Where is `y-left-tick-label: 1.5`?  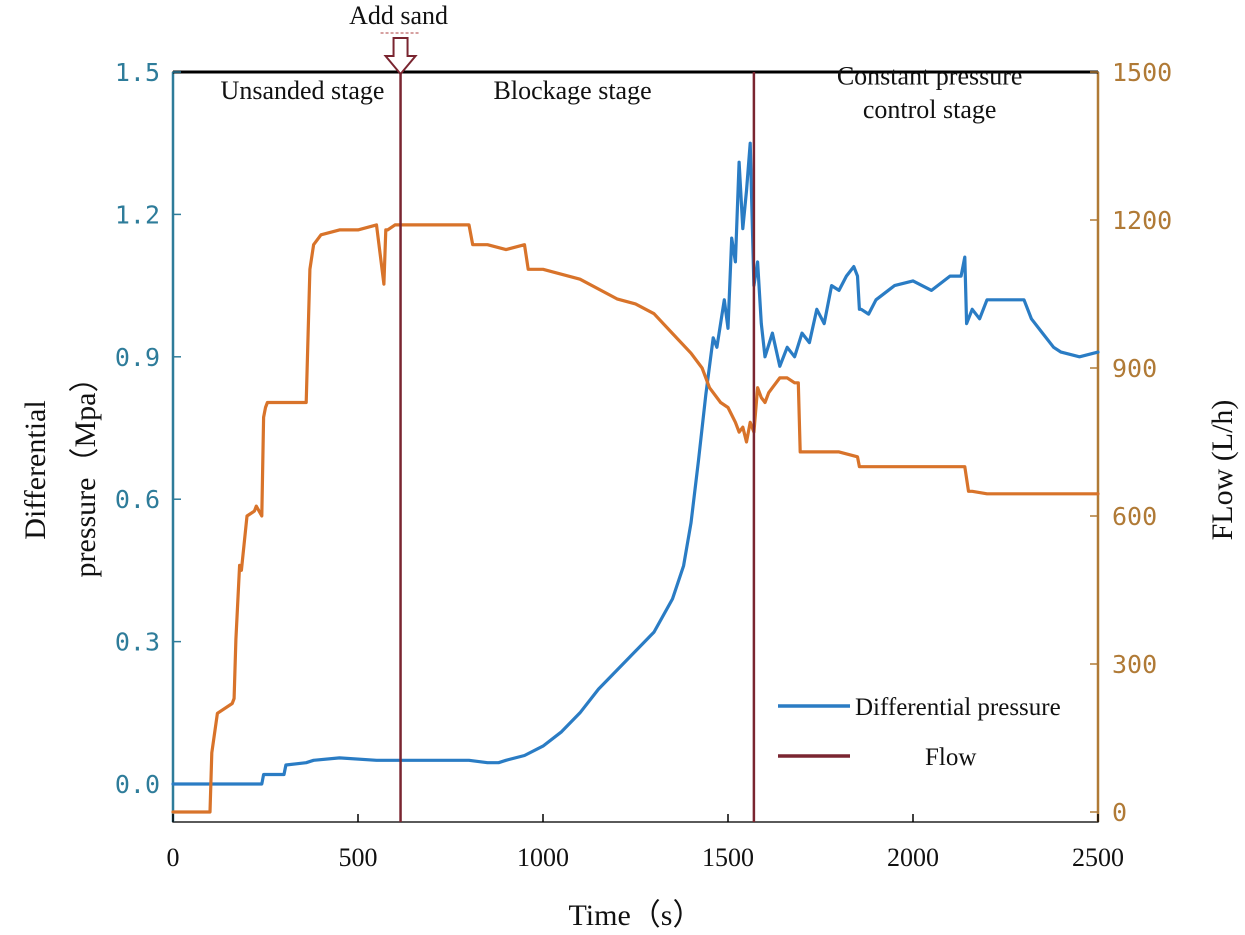 y-left-tick-label: 1.5 is located at coordinates (137, 72).